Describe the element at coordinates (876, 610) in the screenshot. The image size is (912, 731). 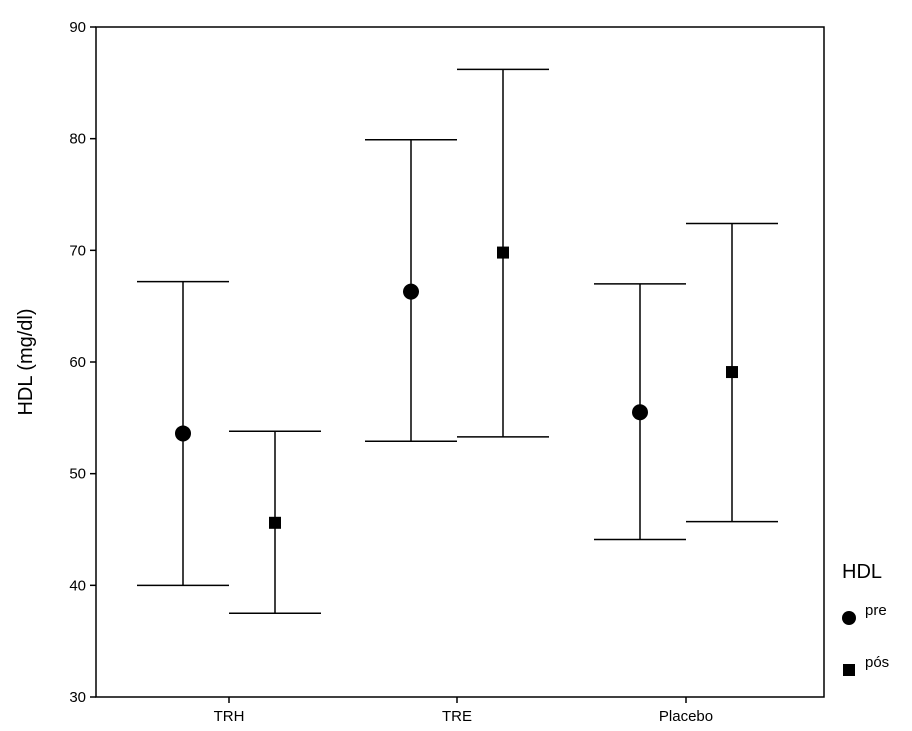
I see `legend-label: pre` at that location.